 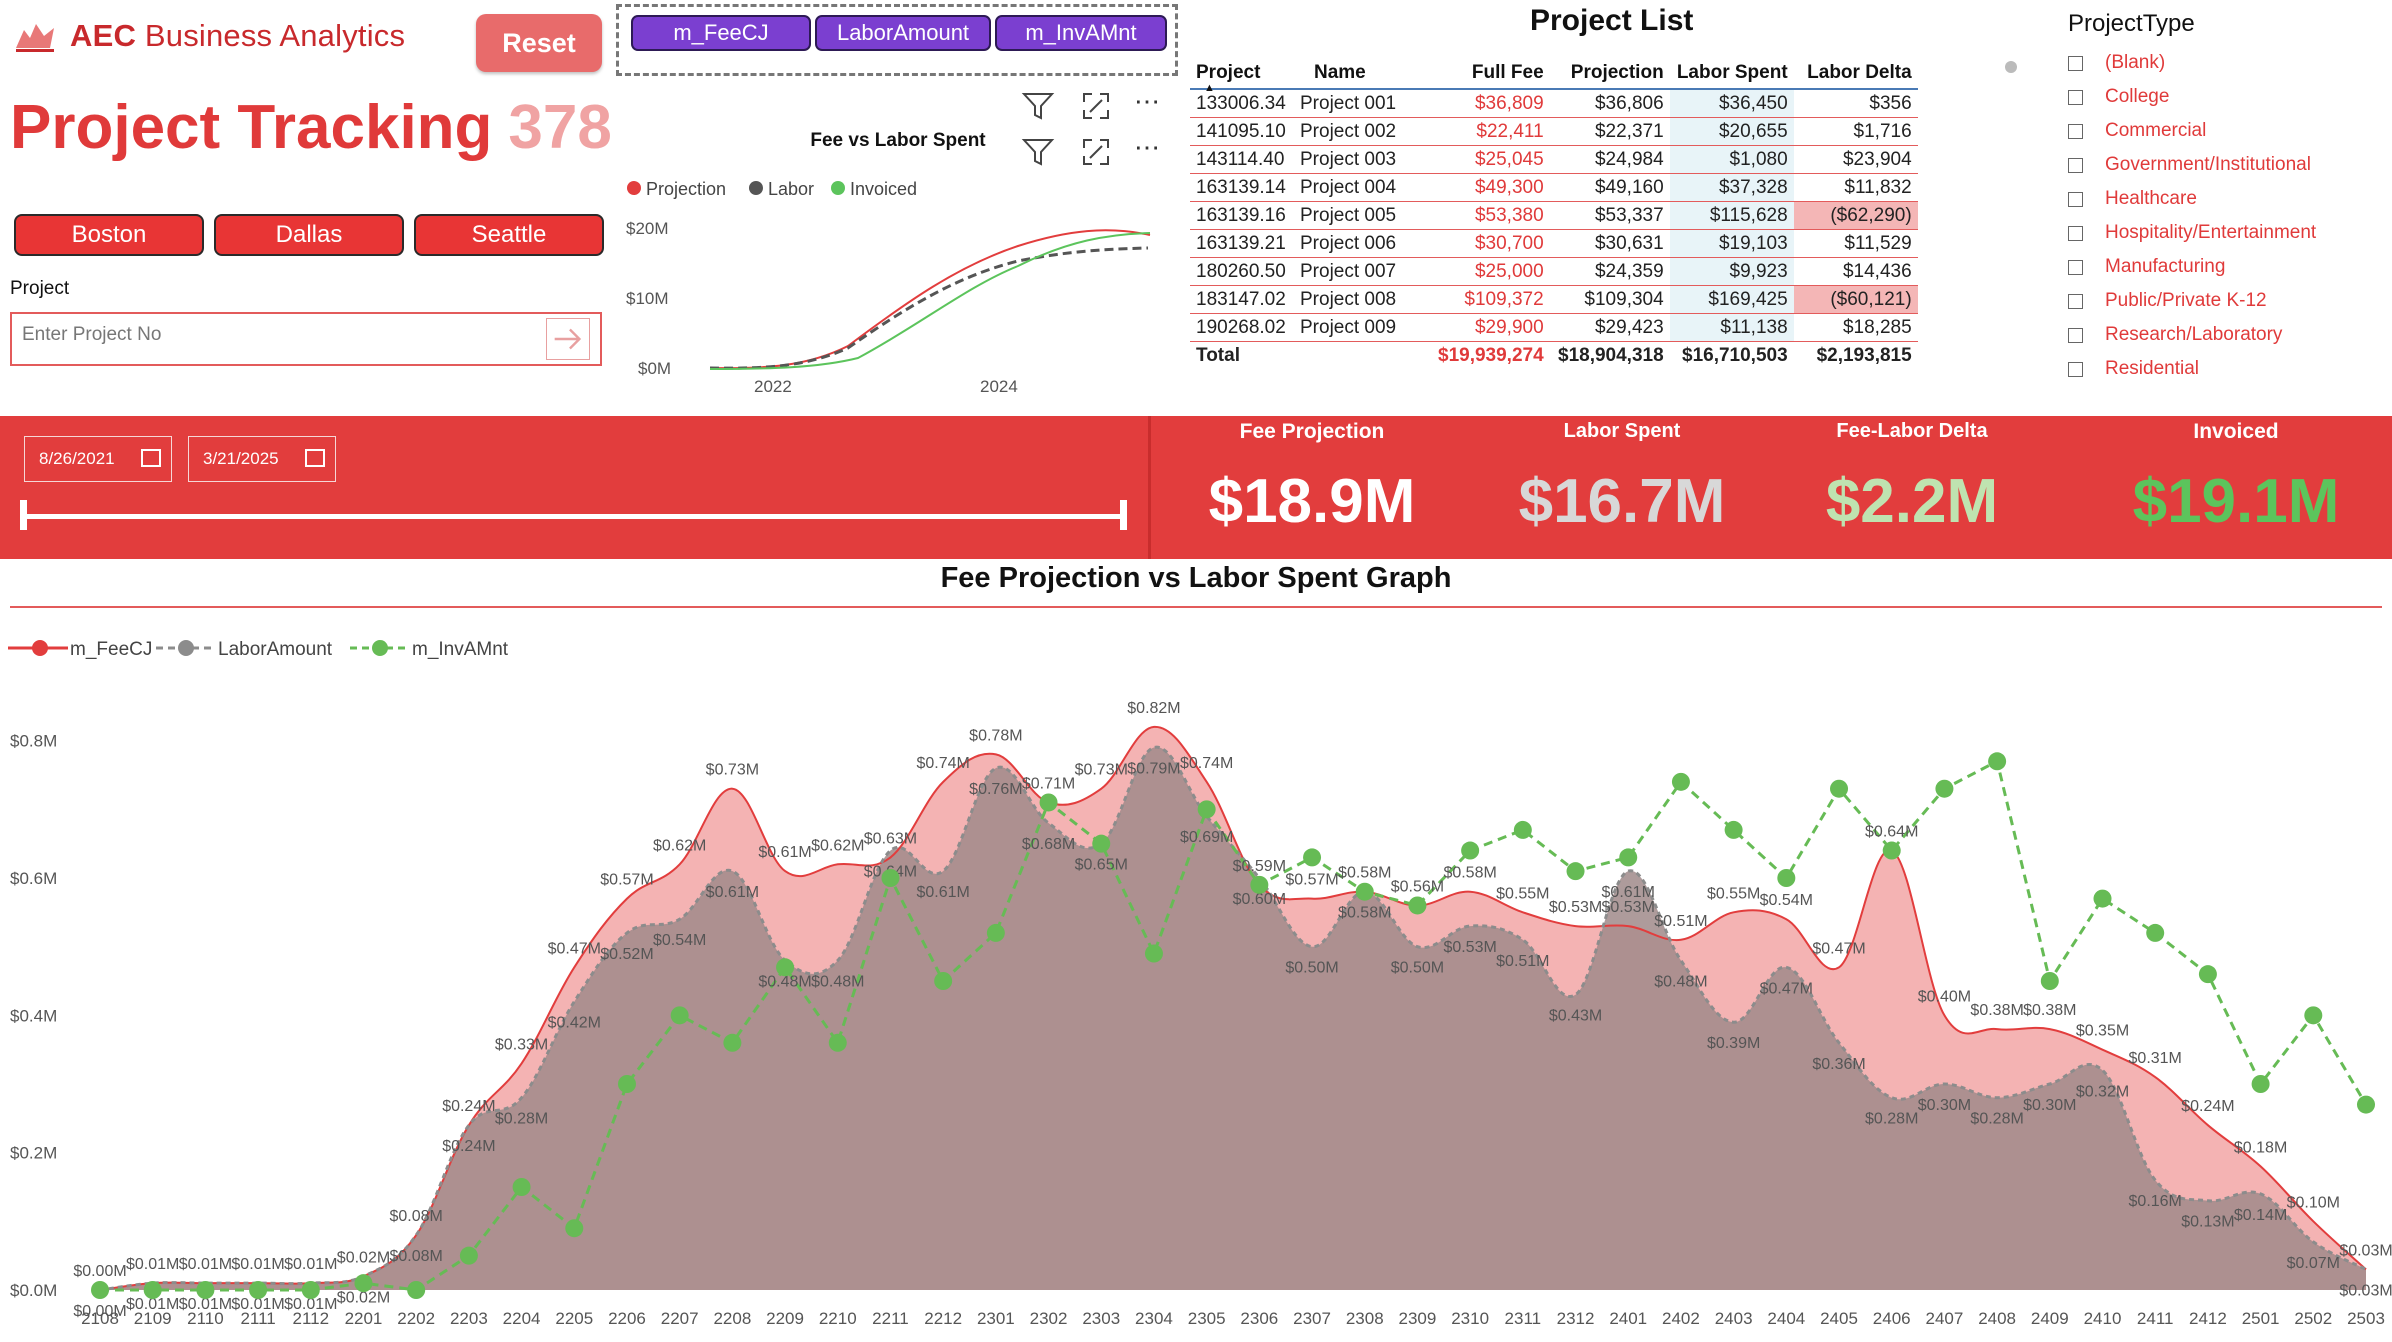 I want to click on project-type-option: Commercial, so click(x=2137, y=131).